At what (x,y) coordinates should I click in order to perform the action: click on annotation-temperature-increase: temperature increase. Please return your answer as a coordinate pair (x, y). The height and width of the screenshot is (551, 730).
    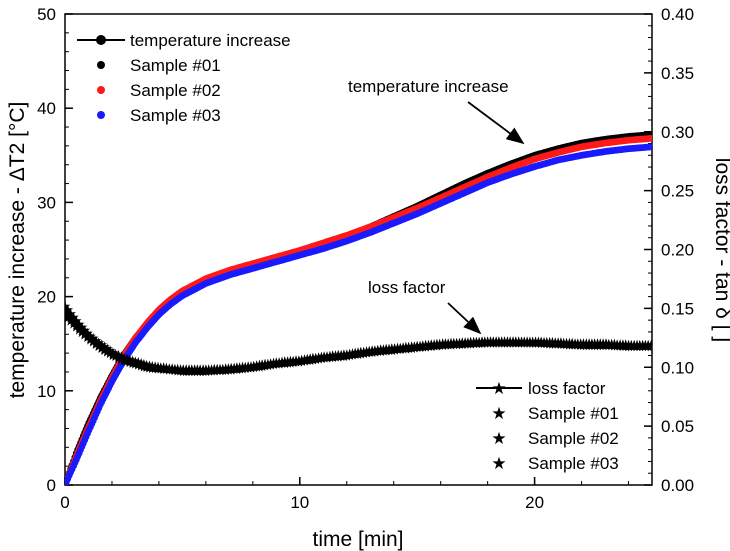
    Looking at the image, I should click on (428, 86).